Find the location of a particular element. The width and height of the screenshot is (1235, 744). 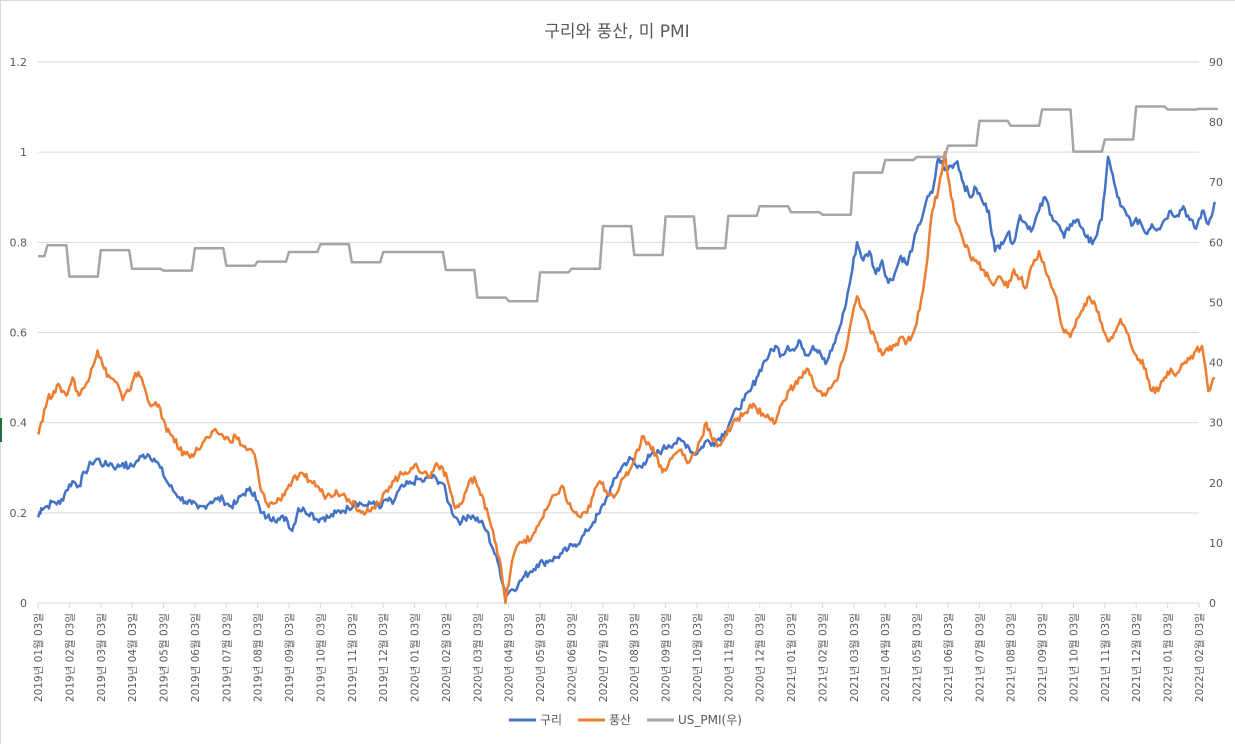

x-tick-label: 2019년 10월 03일 is located at coordinates (320, 657).